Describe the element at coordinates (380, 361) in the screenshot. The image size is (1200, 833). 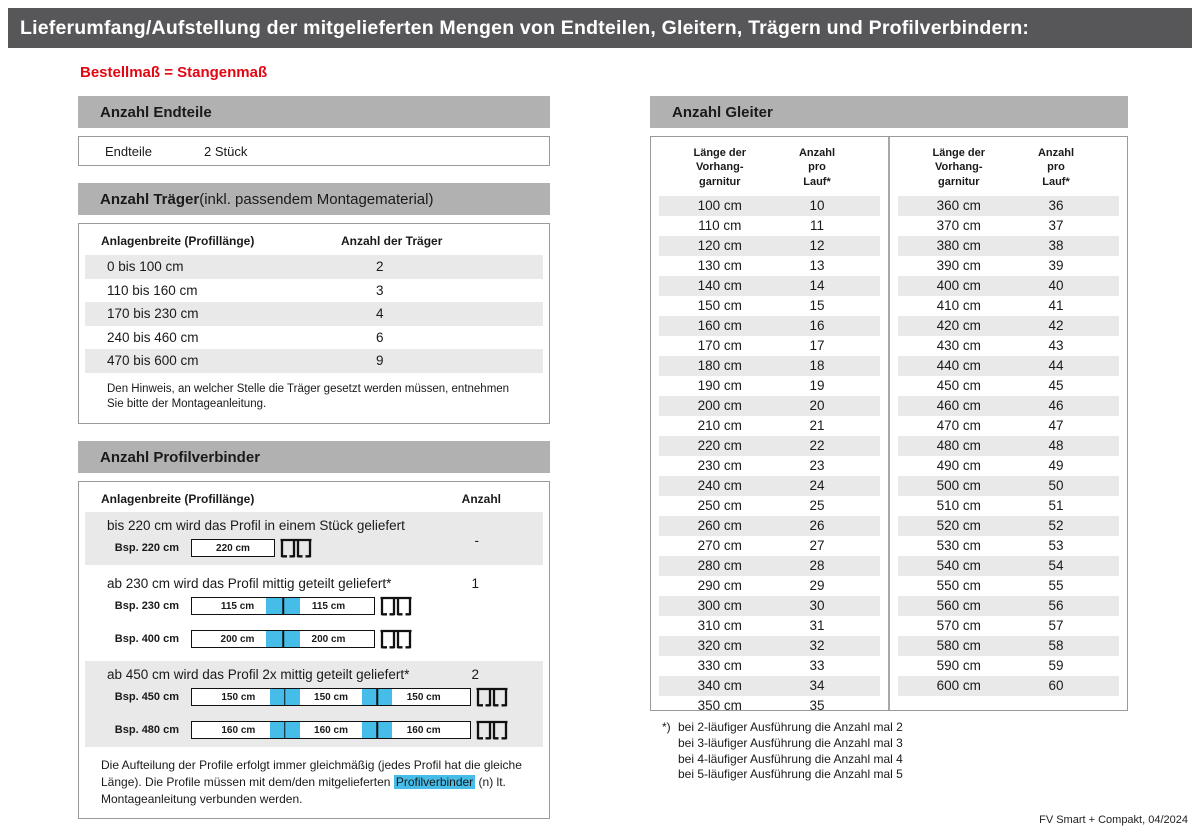
I see `traeger-count-cell: 9` at that location.